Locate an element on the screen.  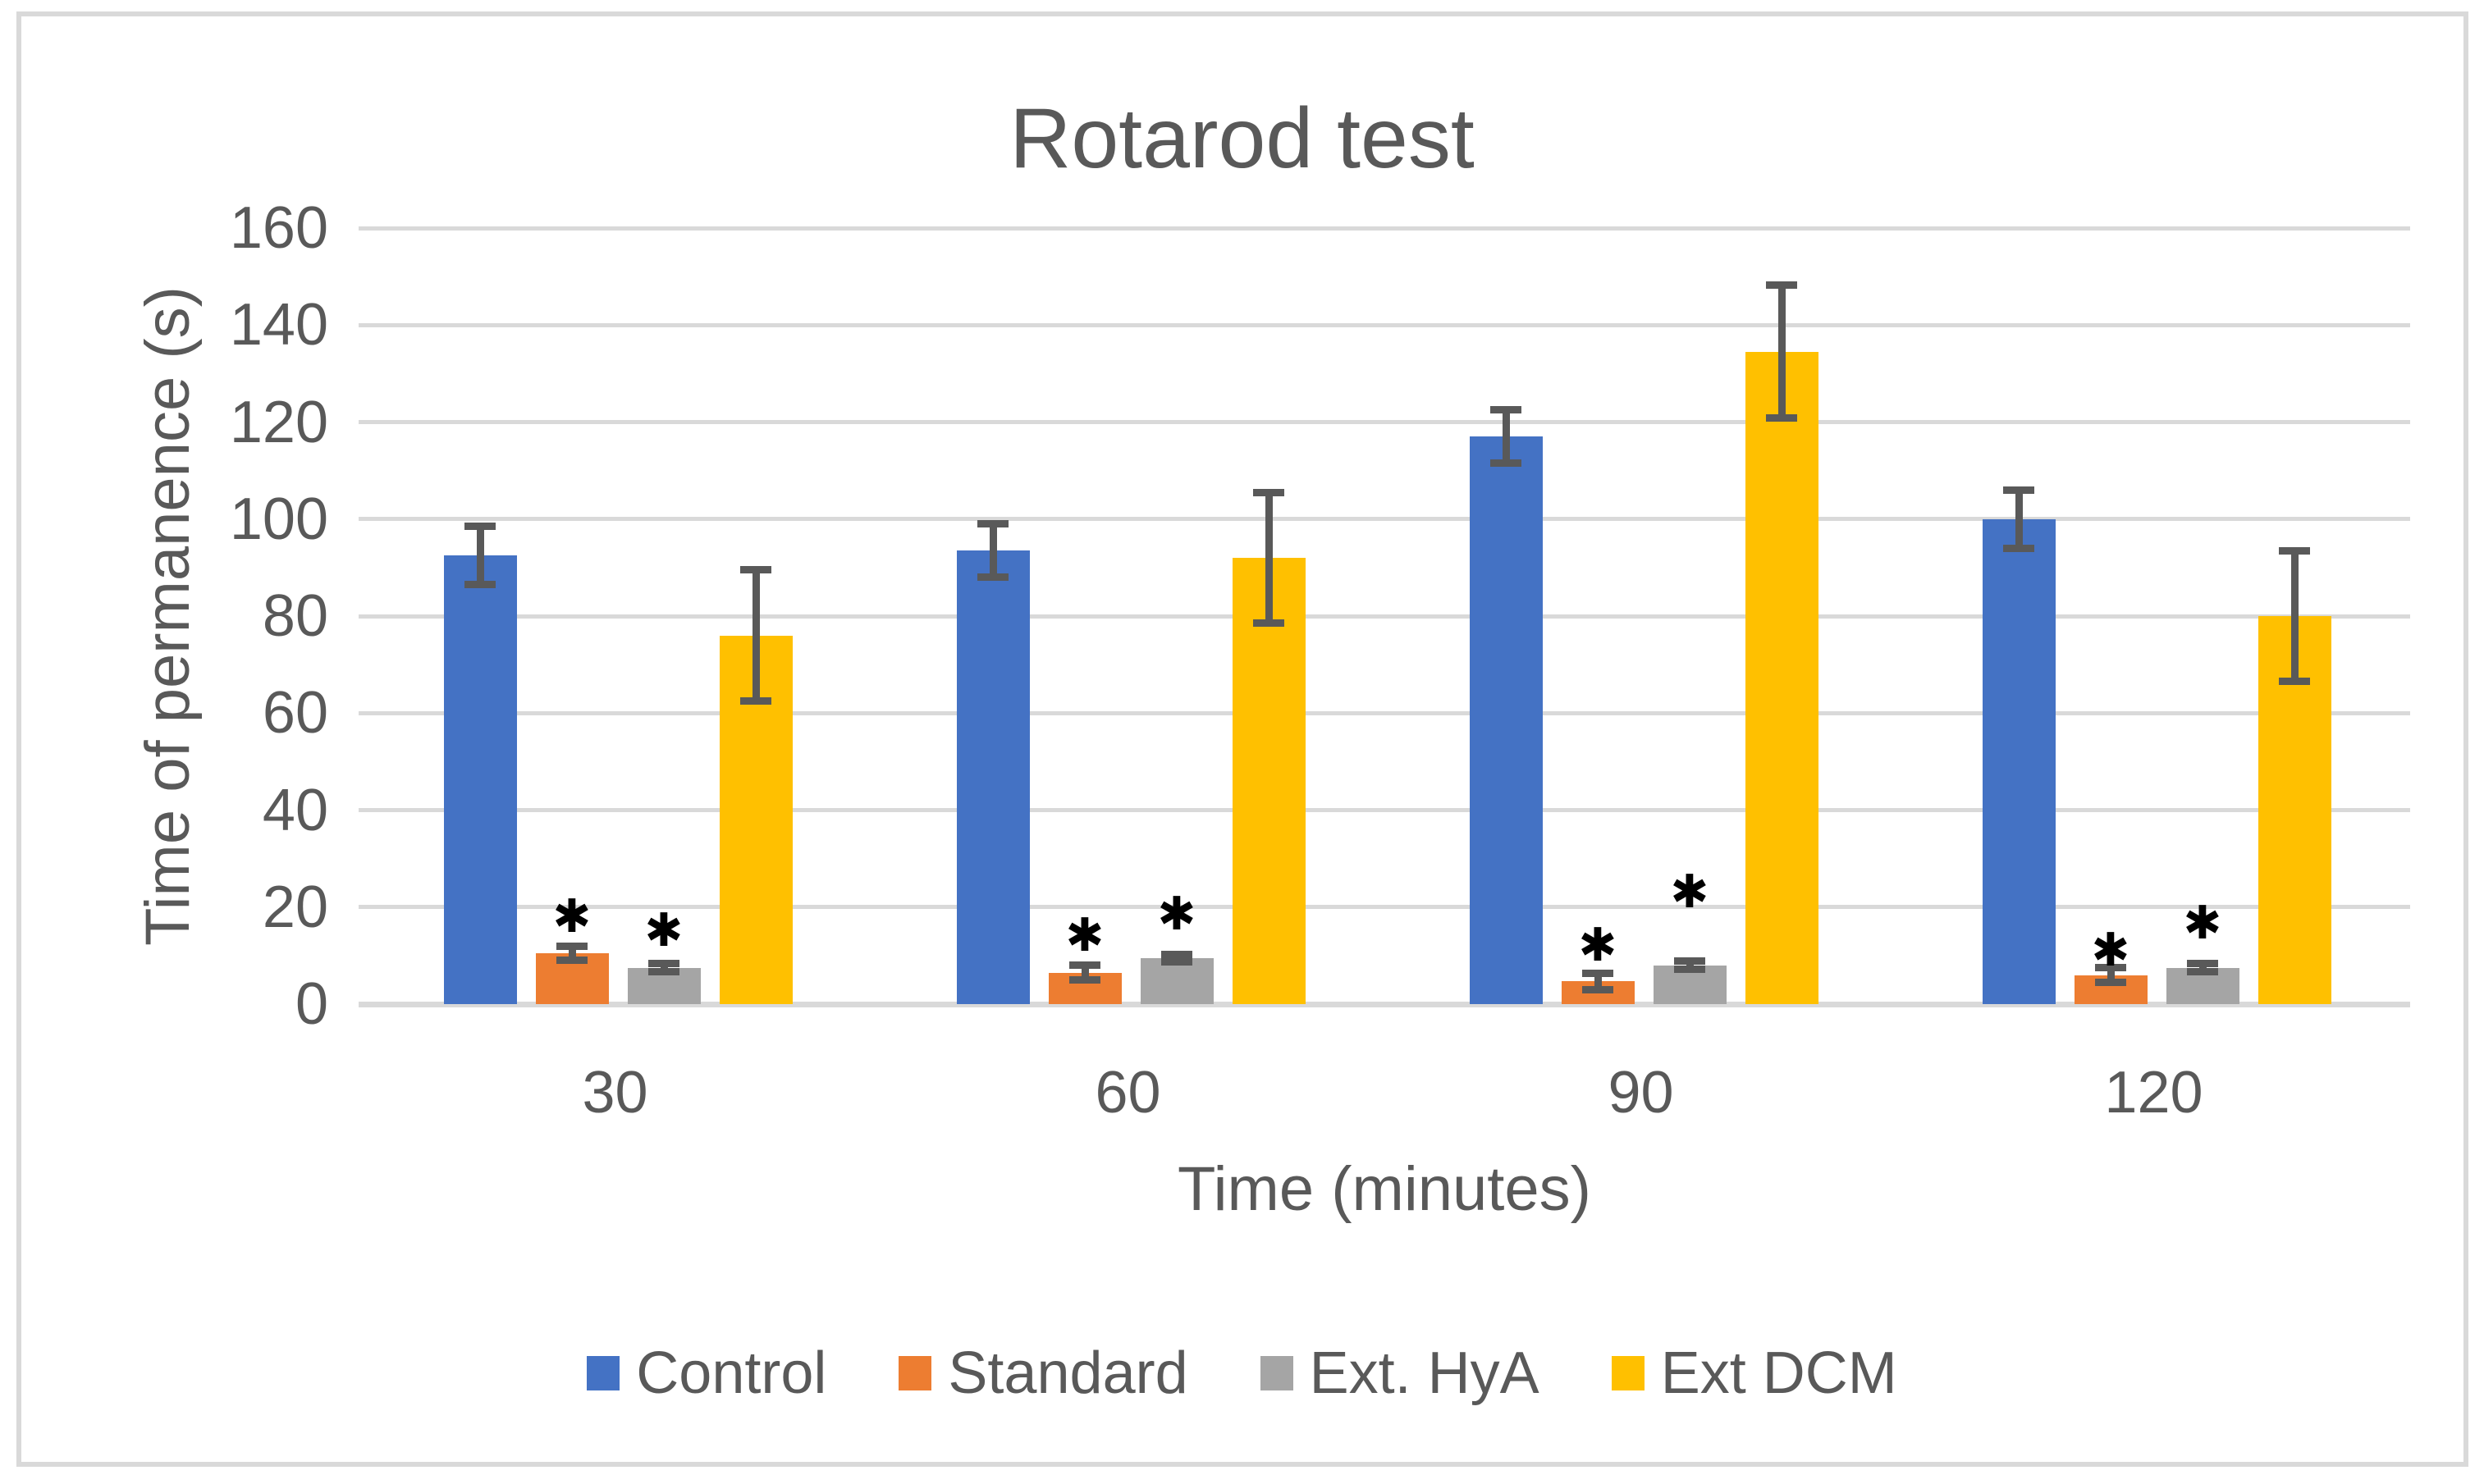
legend-label-ext-dcm: Ext DCM is located at coordinates (1778, 1373).